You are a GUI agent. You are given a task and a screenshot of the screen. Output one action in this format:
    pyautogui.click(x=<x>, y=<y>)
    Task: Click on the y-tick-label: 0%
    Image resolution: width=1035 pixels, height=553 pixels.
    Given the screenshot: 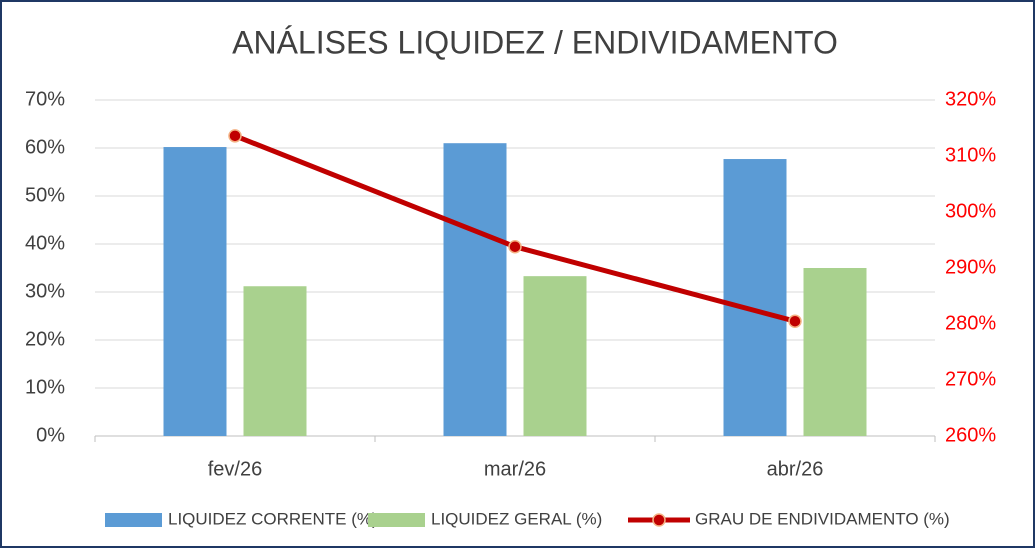 What is the action you would take?
    pyautogui.click(x=50, y=435)
    